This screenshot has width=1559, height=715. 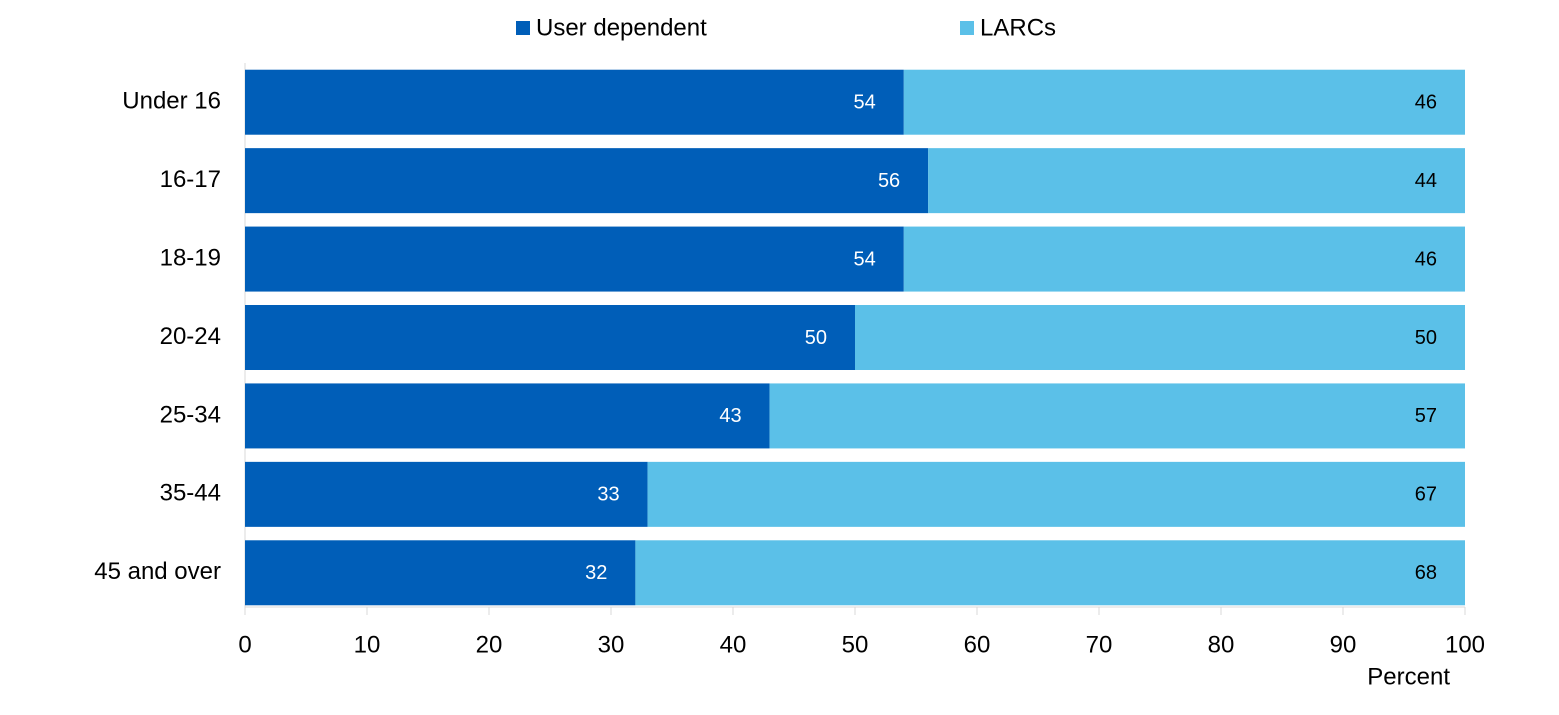 I want to click on y-tick-label: 18-19, so click(x=190, y=257).